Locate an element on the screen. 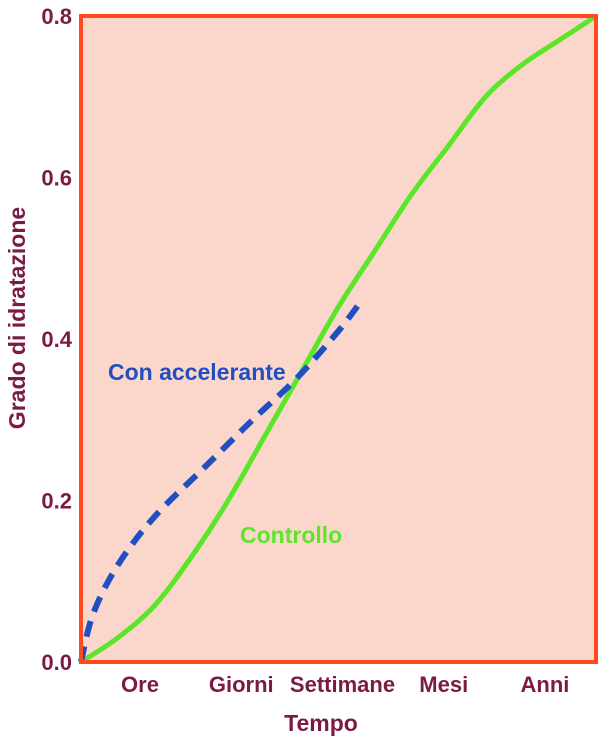 The height and width of the screenshot is (741, 600). x-tick-label: Anni is located at coordinates (545, 684).